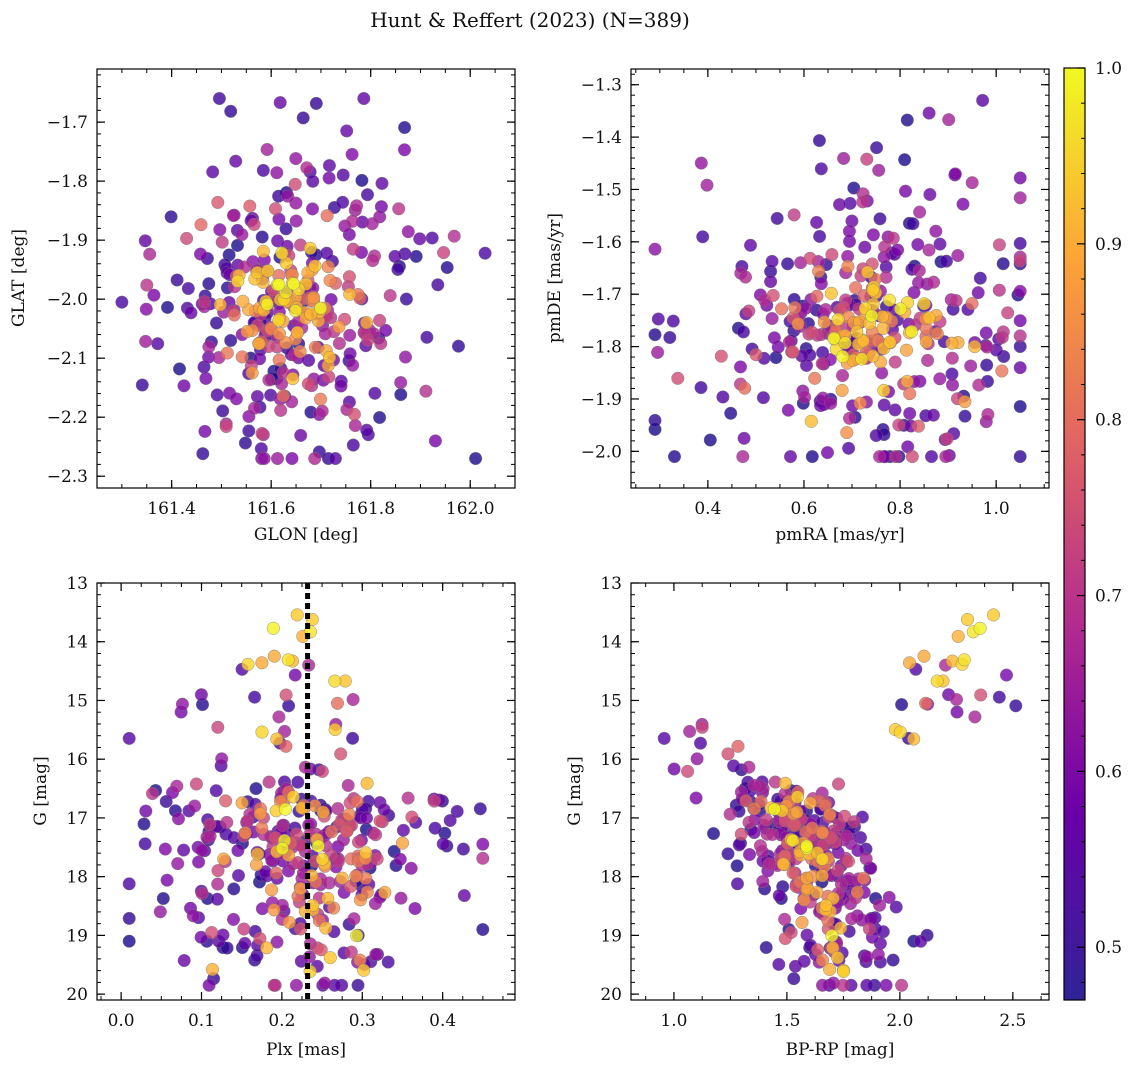  I want to click on y-tick-label: 15, so click(611, 701).